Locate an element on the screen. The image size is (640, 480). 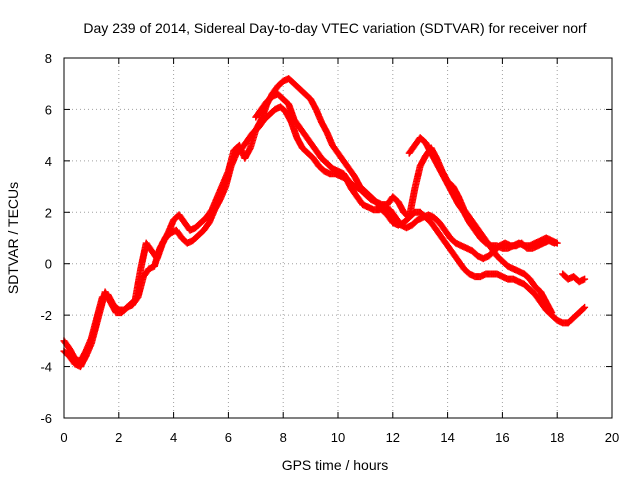
x-tick-label: 16 is located at coordinates (502, 437).